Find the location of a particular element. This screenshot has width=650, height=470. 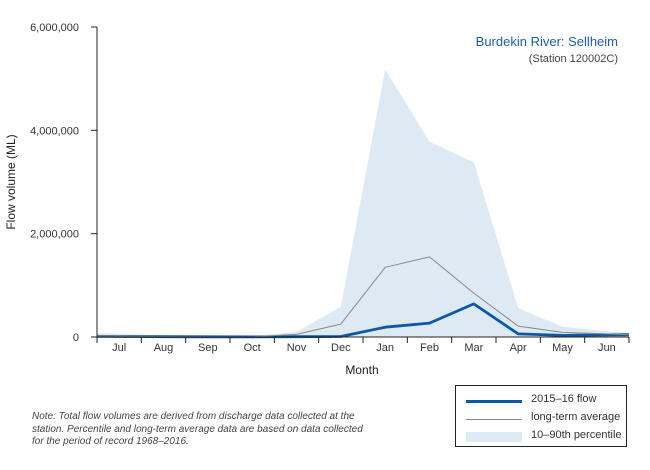

x-axis-title: Month is located at coordinates (361, 370).